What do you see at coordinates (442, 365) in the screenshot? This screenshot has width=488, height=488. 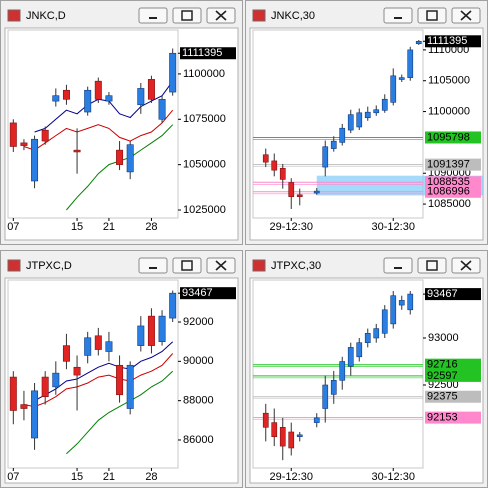 I see `level-label: 92716` at bounding box center [442, 365].